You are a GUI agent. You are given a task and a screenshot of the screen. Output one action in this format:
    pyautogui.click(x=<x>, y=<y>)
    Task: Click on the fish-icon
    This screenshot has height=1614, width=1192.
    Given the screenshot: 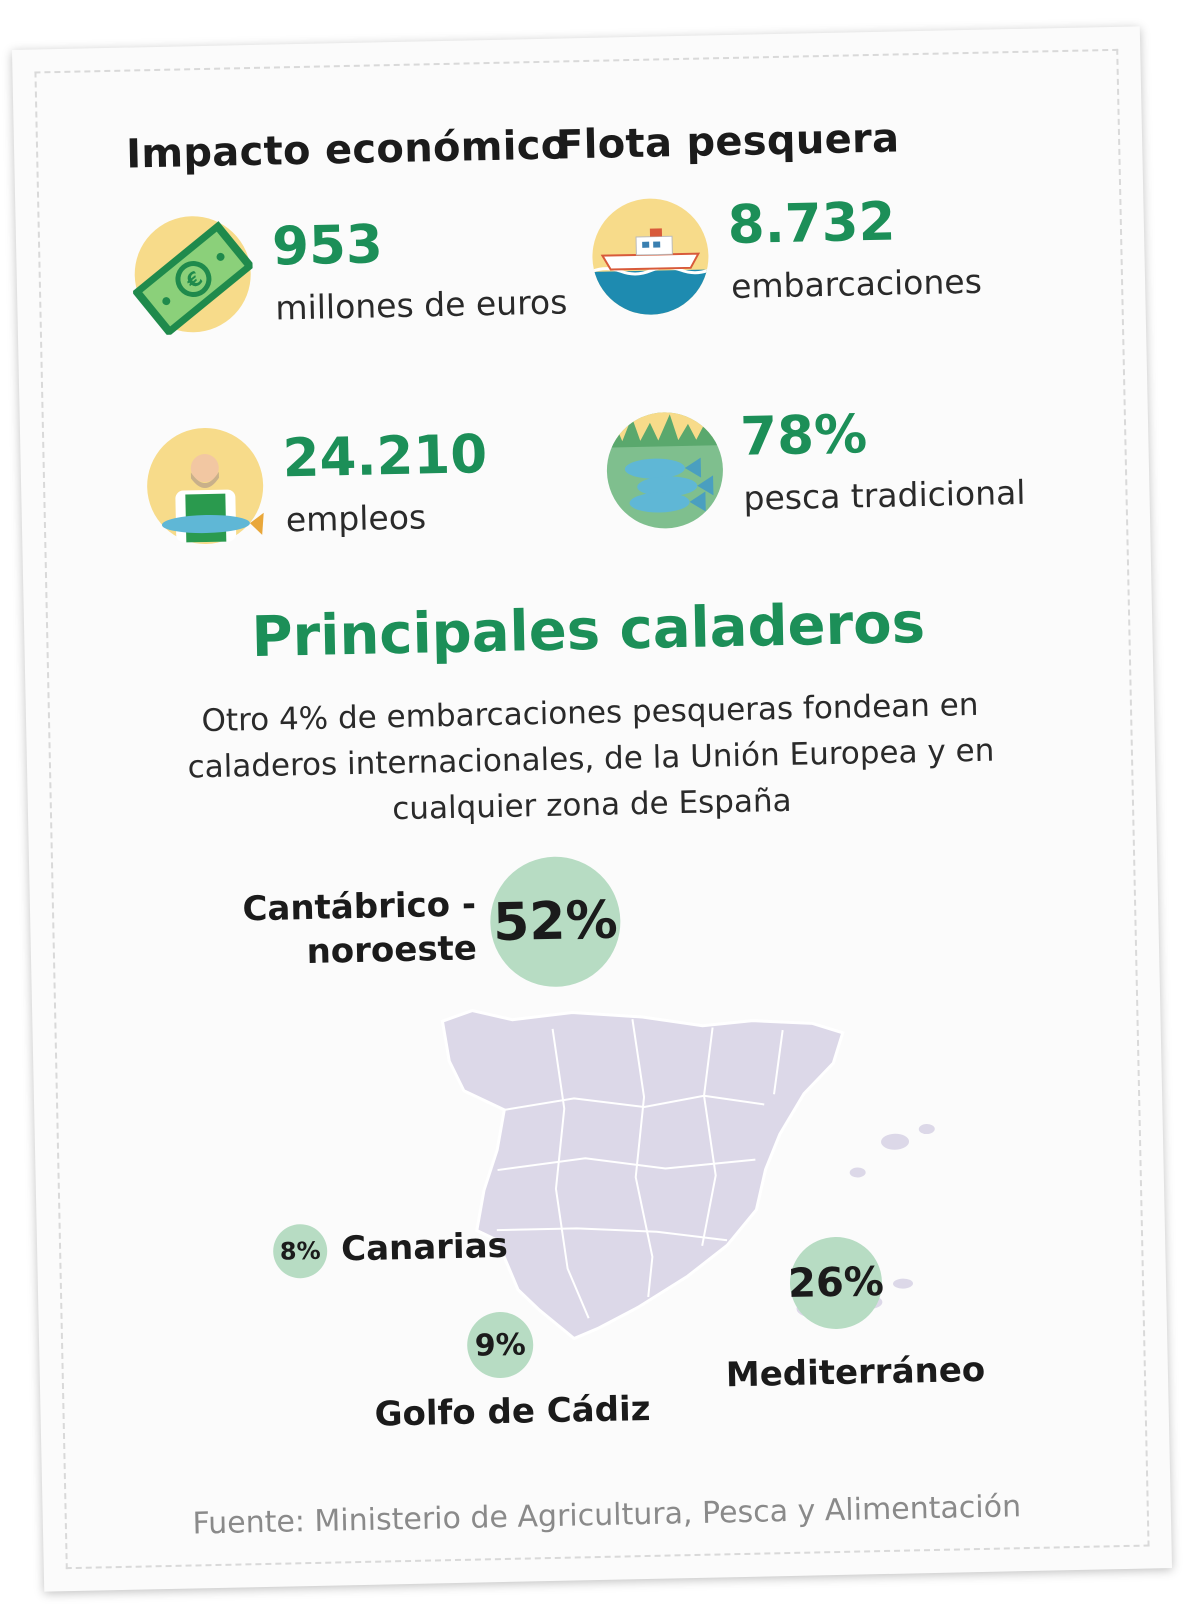 What is the action you would take?
    pyautogui.click(x=665, y=470)
    